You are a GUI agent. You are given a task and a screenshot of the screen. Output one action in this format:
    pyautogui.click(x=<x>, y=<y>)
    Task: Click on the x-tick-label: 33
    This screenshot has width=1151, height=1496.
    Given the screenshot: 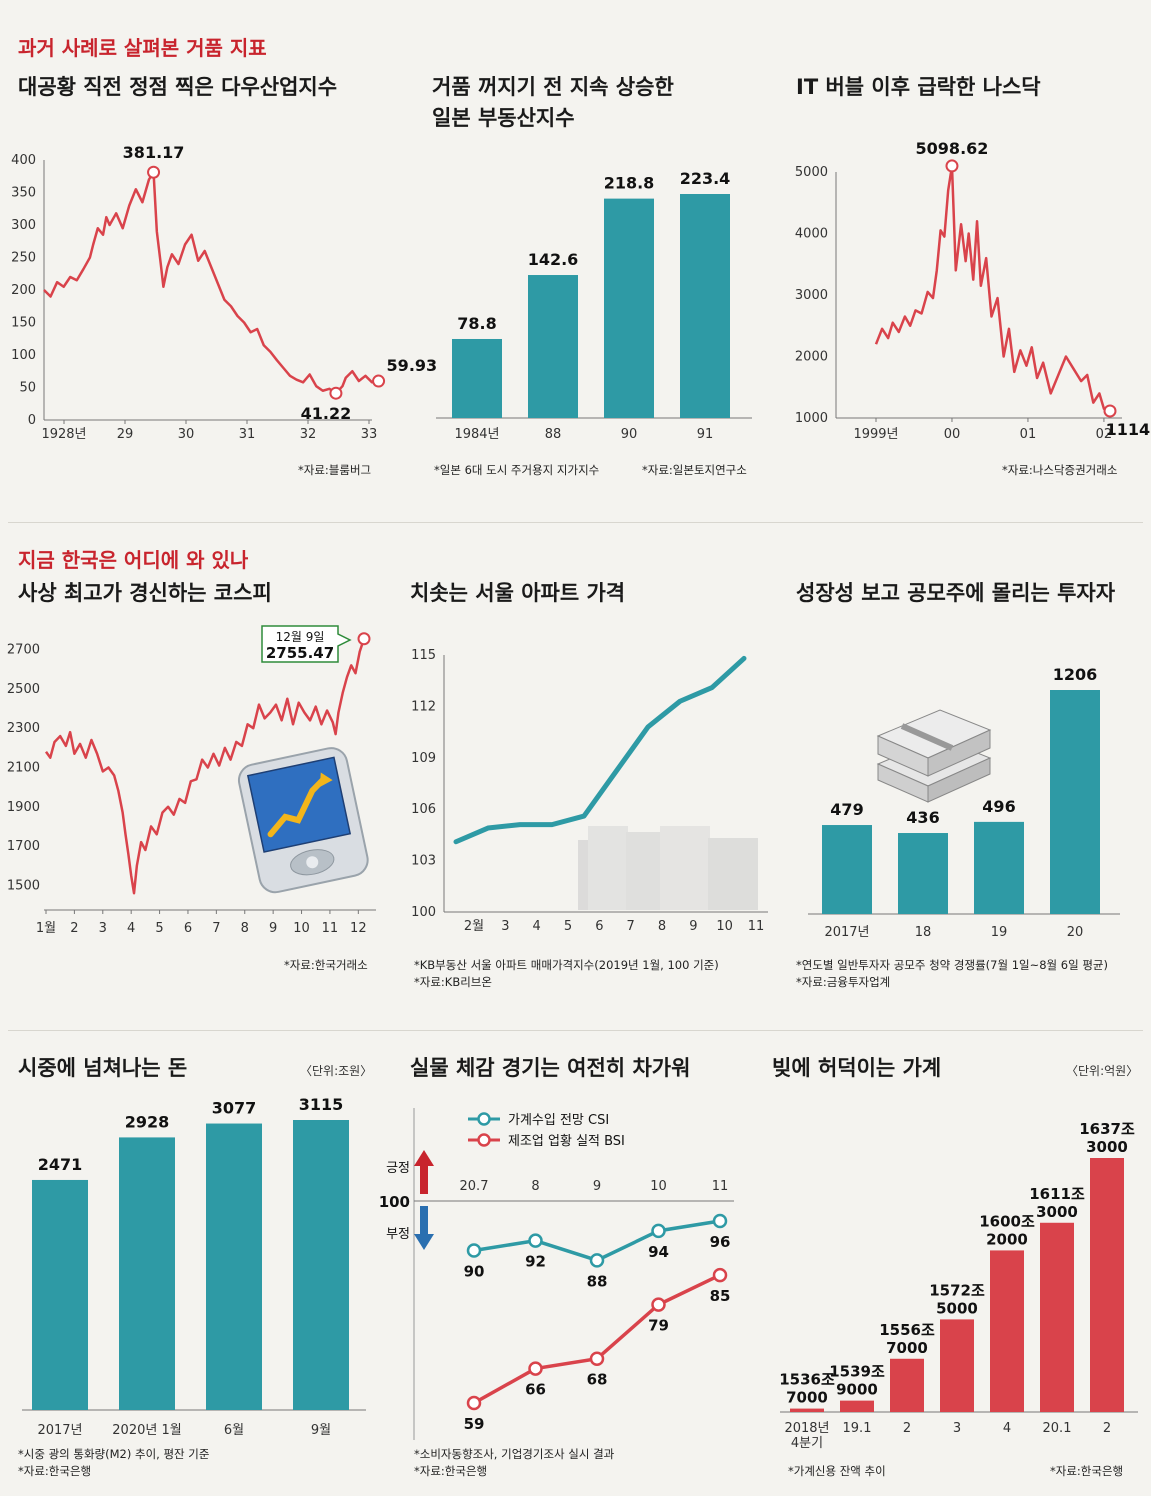 What is the action you would take?
    pyautogui.click(x=369, y=434)
    